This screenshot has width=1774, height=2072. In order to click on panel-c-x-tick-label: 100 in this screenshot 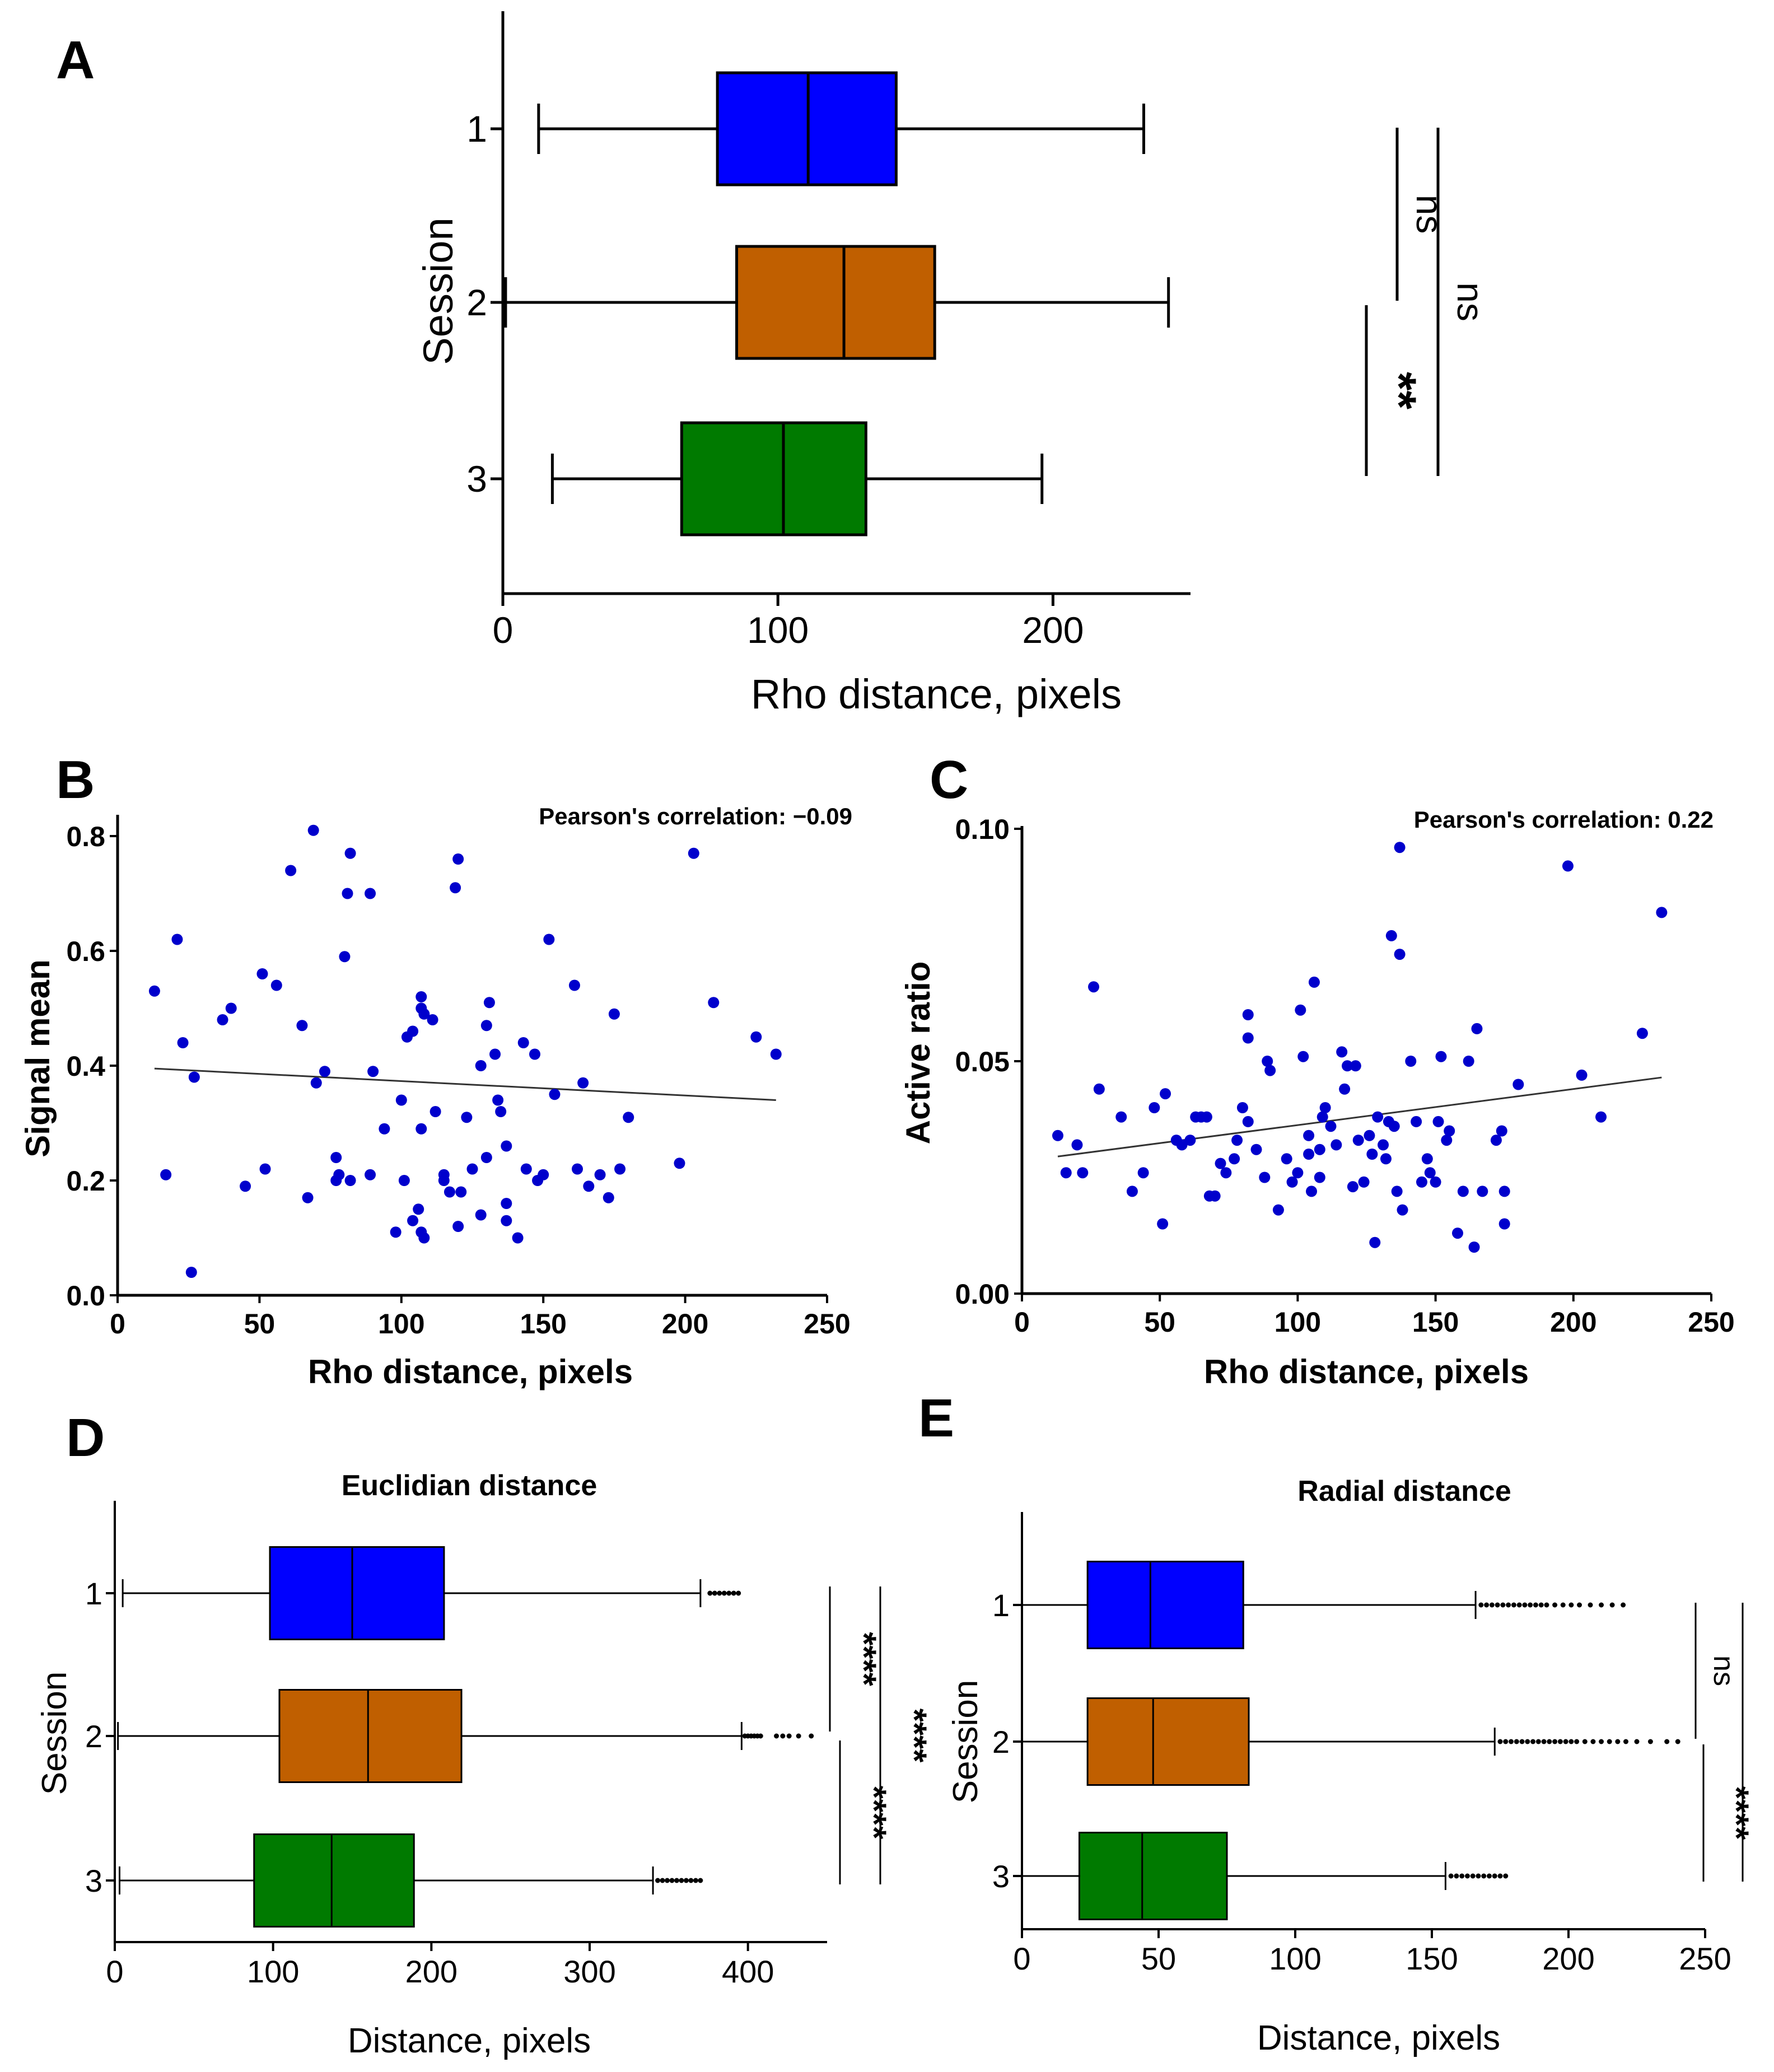, I will do `click(1298, 1322)`.